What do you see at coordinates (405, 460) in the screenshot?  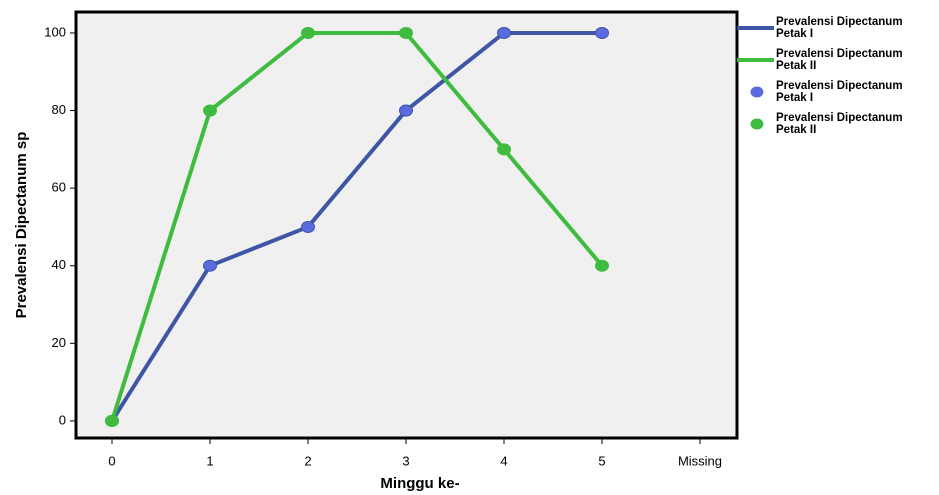 I see `x-tick-label: 3` at bounding box center [405, 460].